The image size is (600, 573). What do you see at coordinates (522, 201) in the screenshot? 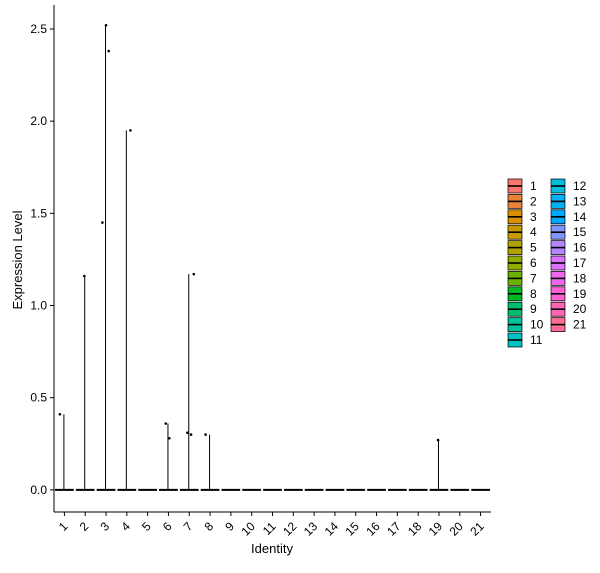
I see `legend-item-2: 2` at bounding box center [522, 201].